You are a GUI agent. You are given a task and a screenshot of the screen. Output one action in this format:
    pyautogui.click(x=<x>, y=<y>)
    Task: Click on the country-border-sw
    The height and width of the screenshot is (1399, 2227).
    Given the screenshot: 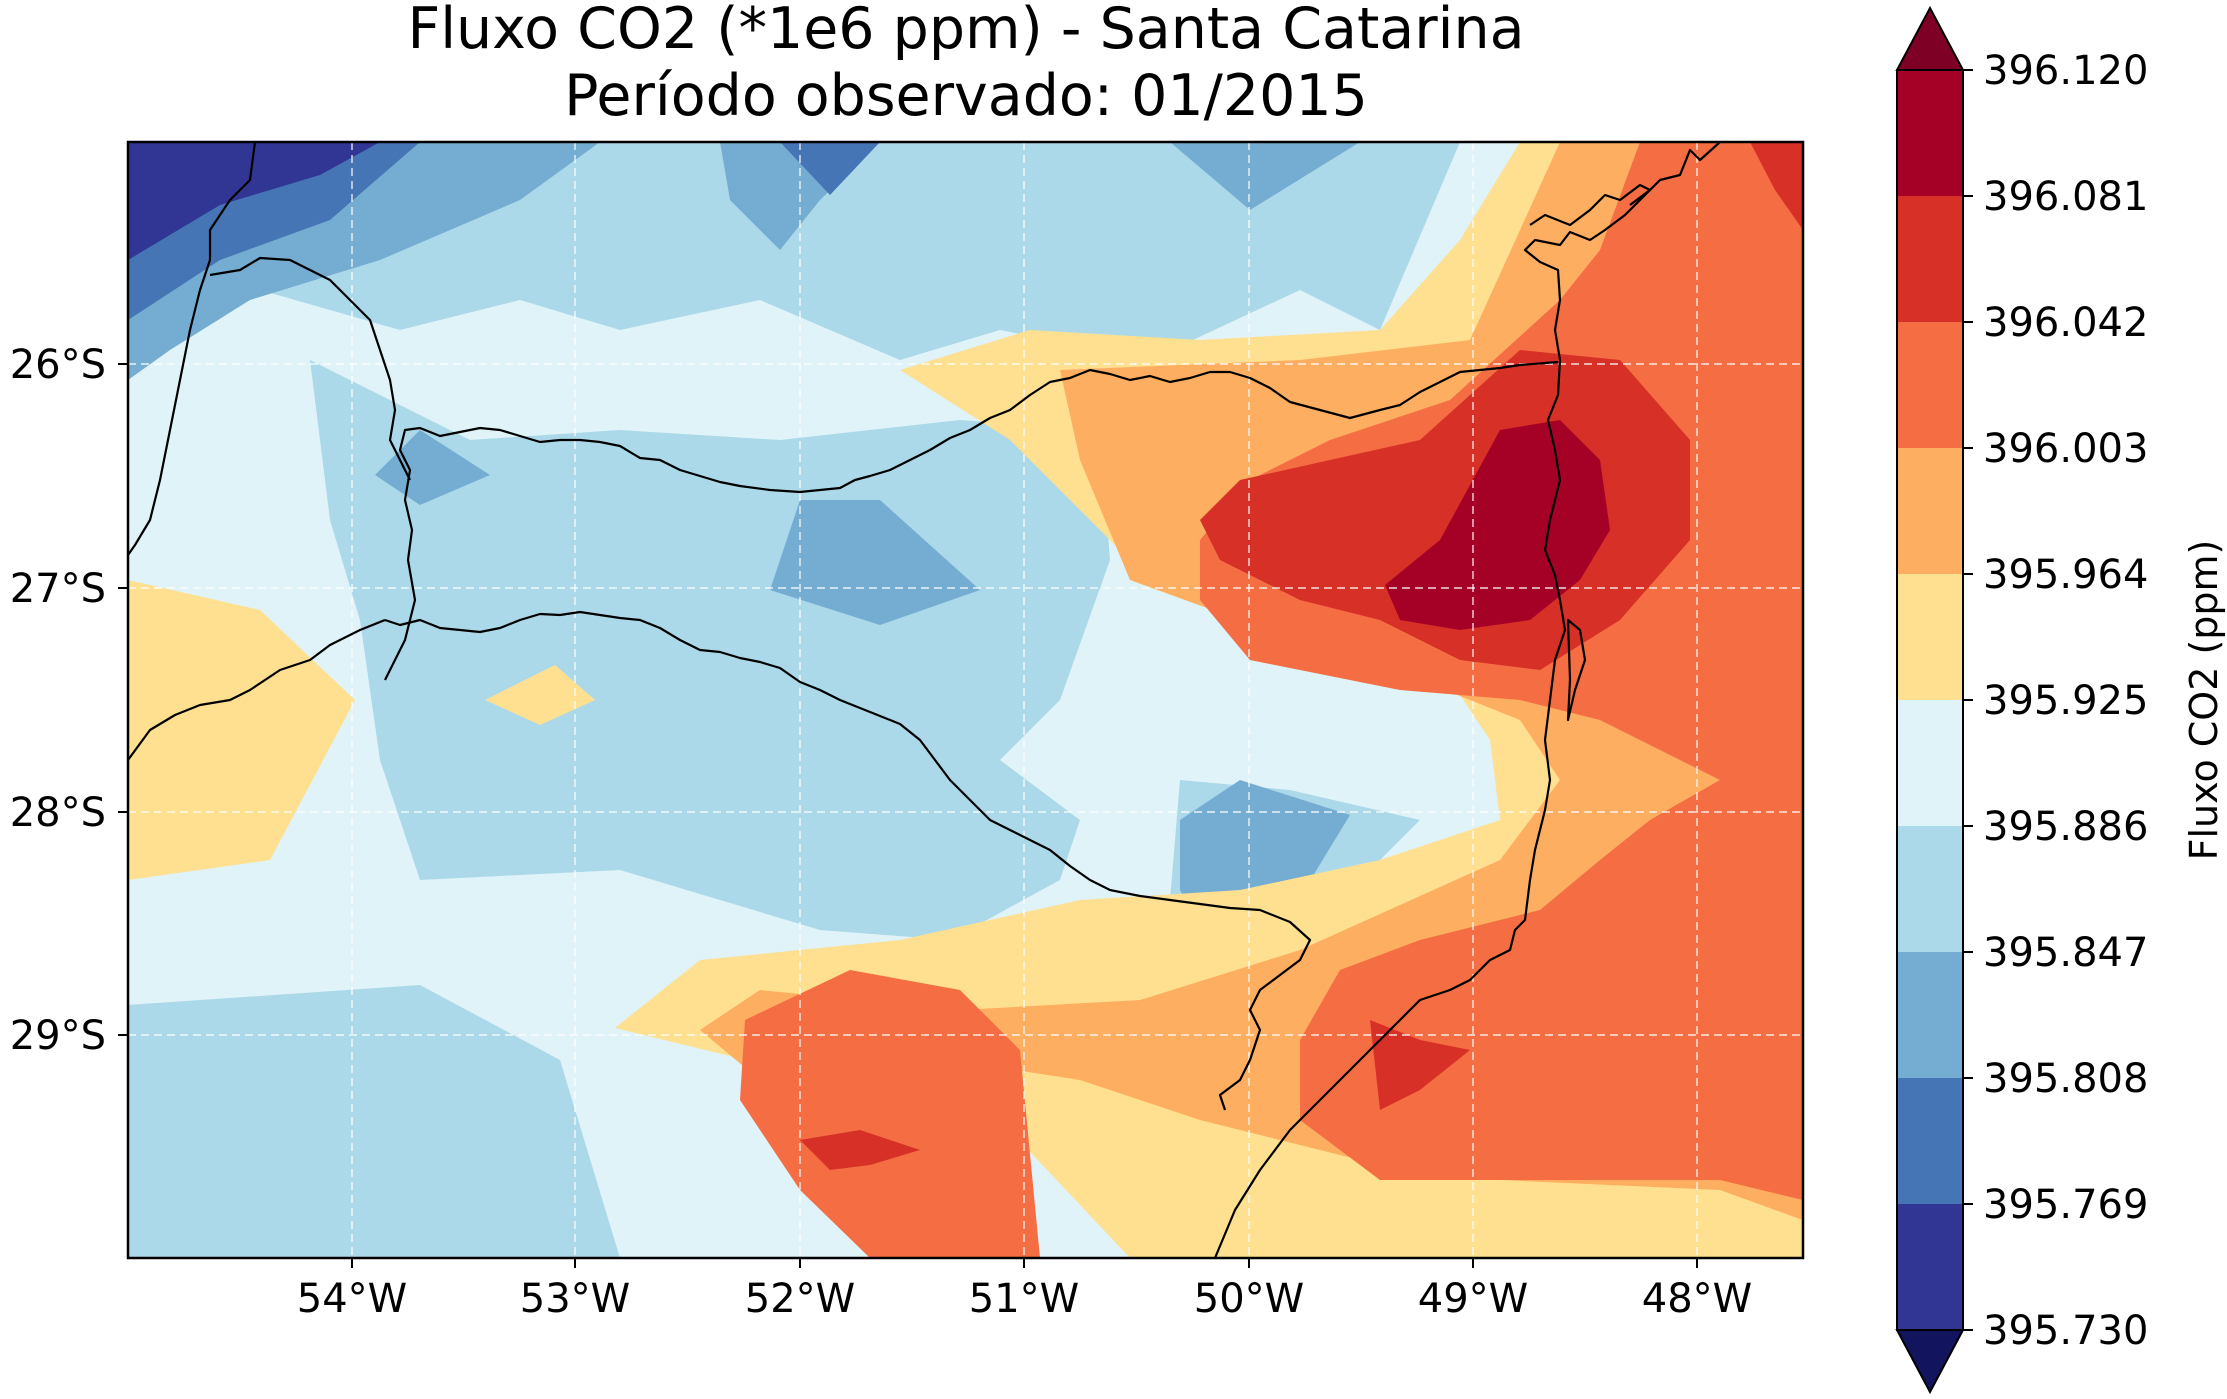 What is the action you would take?
    pyautogui.click(x=257, y=689)
    